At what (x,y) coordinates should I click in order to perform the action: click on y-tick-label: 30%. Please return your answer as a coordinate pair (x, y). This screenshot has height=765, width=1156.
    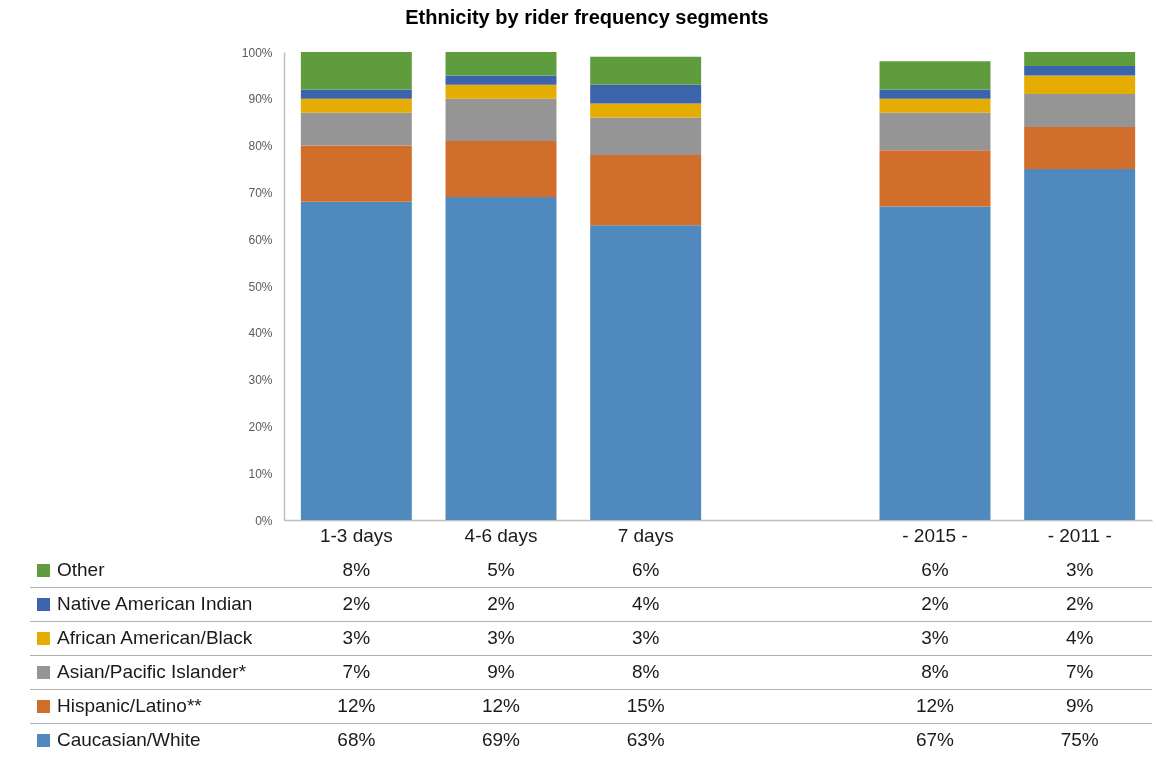
    Looking at the image, I should click on (260, 380).